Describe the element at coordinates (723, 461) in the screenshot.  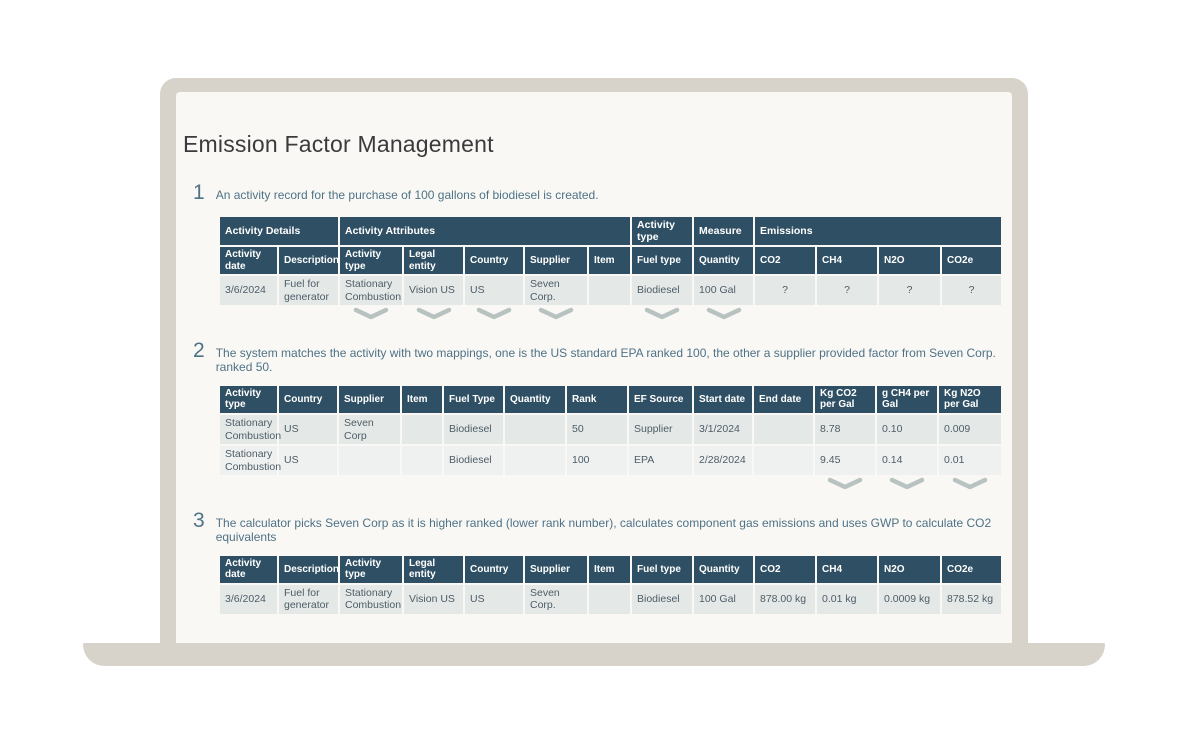
I see `table-cell: 2/28/2024` at that location.